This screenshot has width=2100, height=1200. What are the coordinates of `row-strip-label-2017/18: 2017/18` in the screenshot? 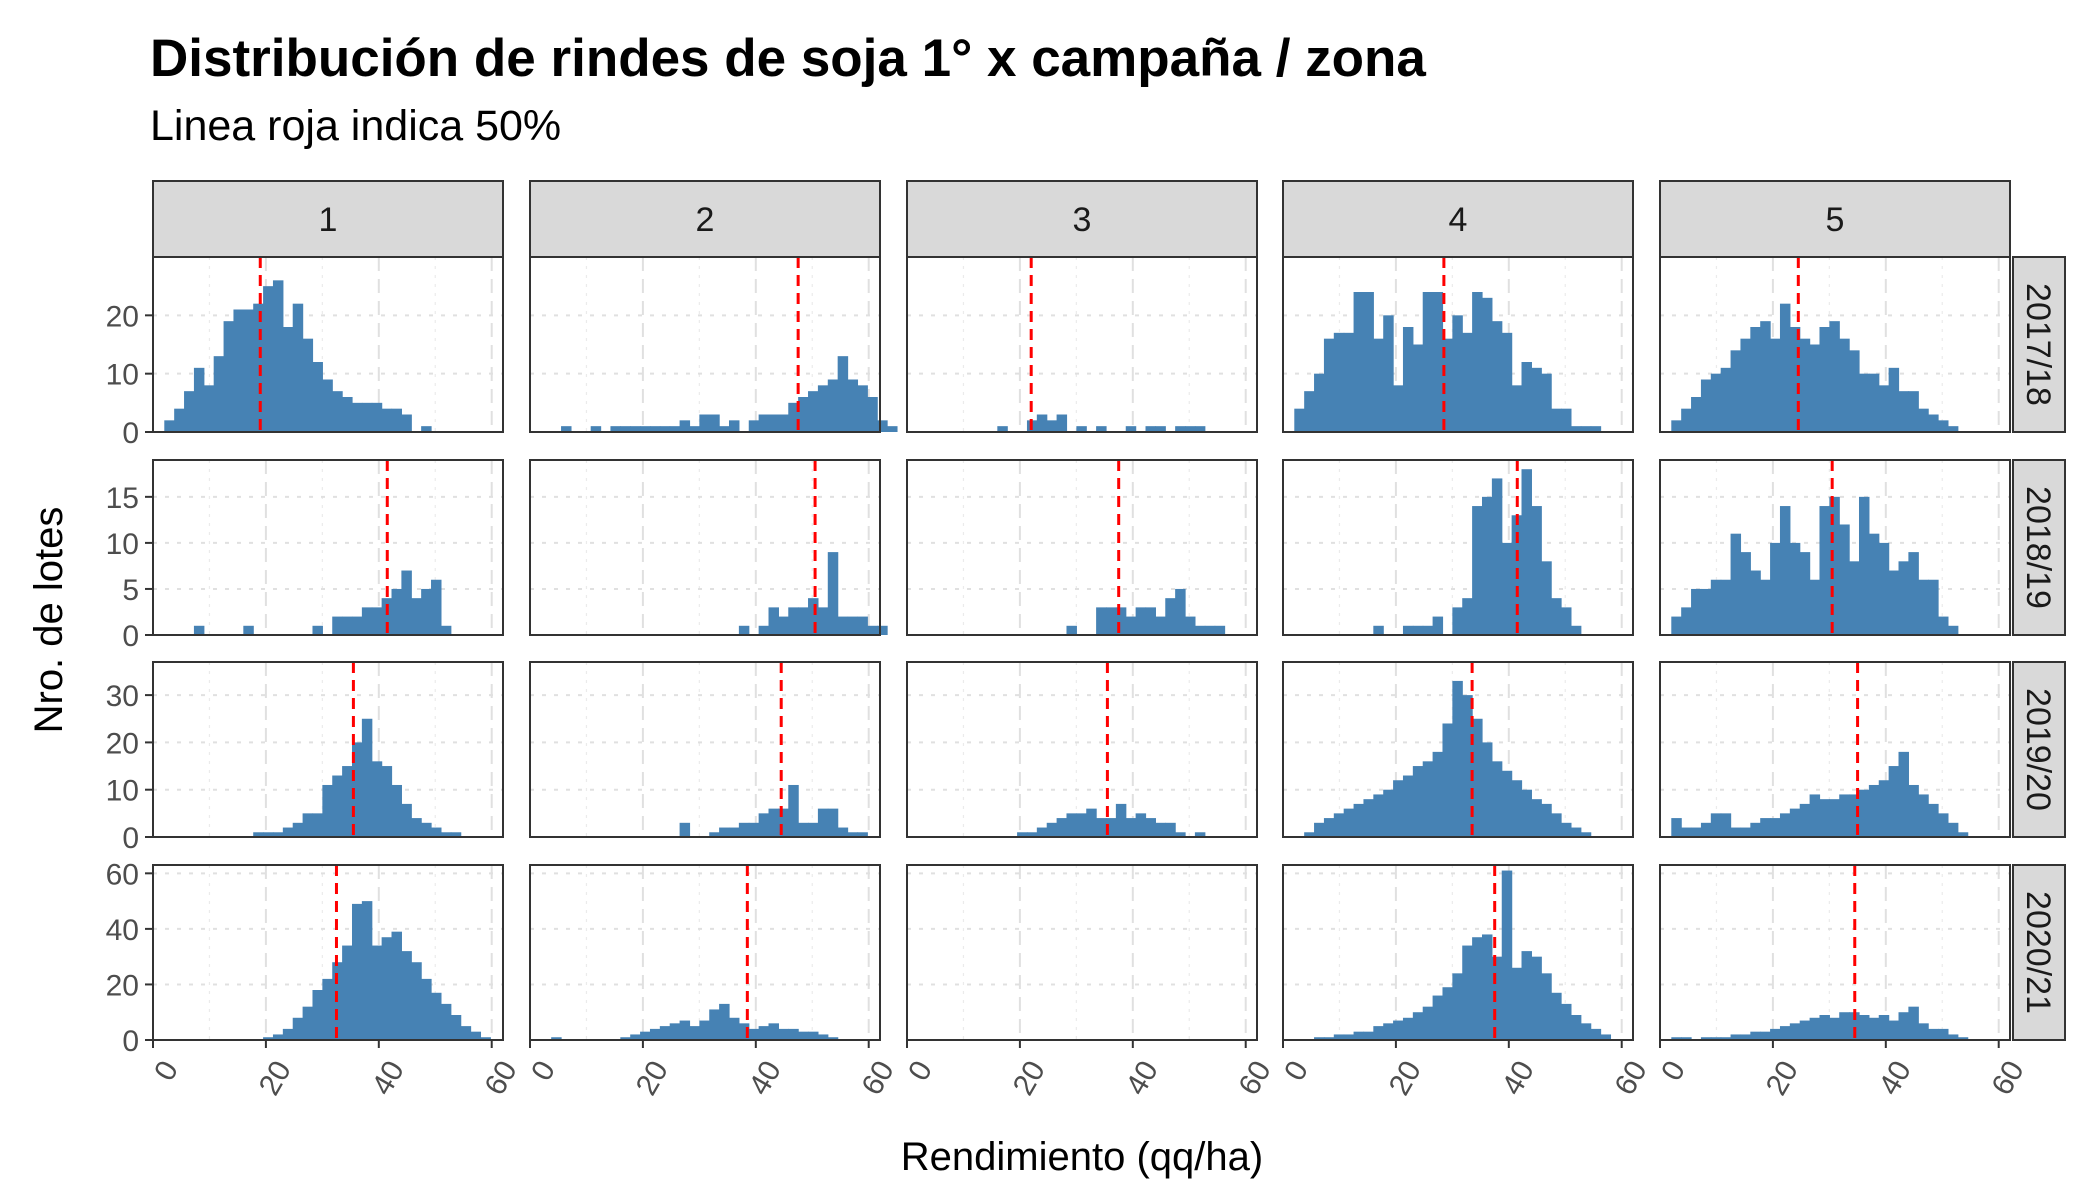 It's located at (2038, 344).